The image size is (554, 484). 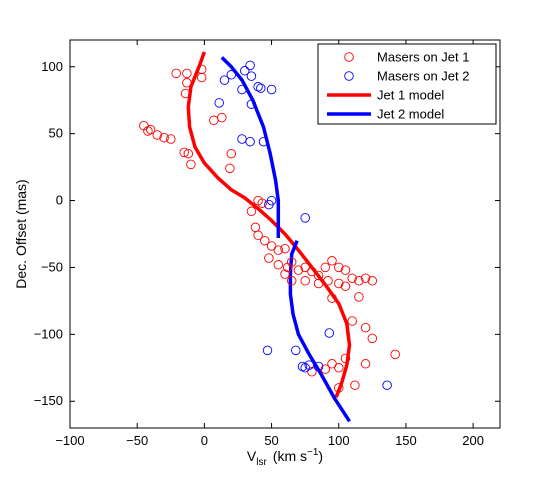 What do you see at coordinates (339, 440) in the screenshot?
I see `x-tick-label: 100` at bounding box center [339, 440].